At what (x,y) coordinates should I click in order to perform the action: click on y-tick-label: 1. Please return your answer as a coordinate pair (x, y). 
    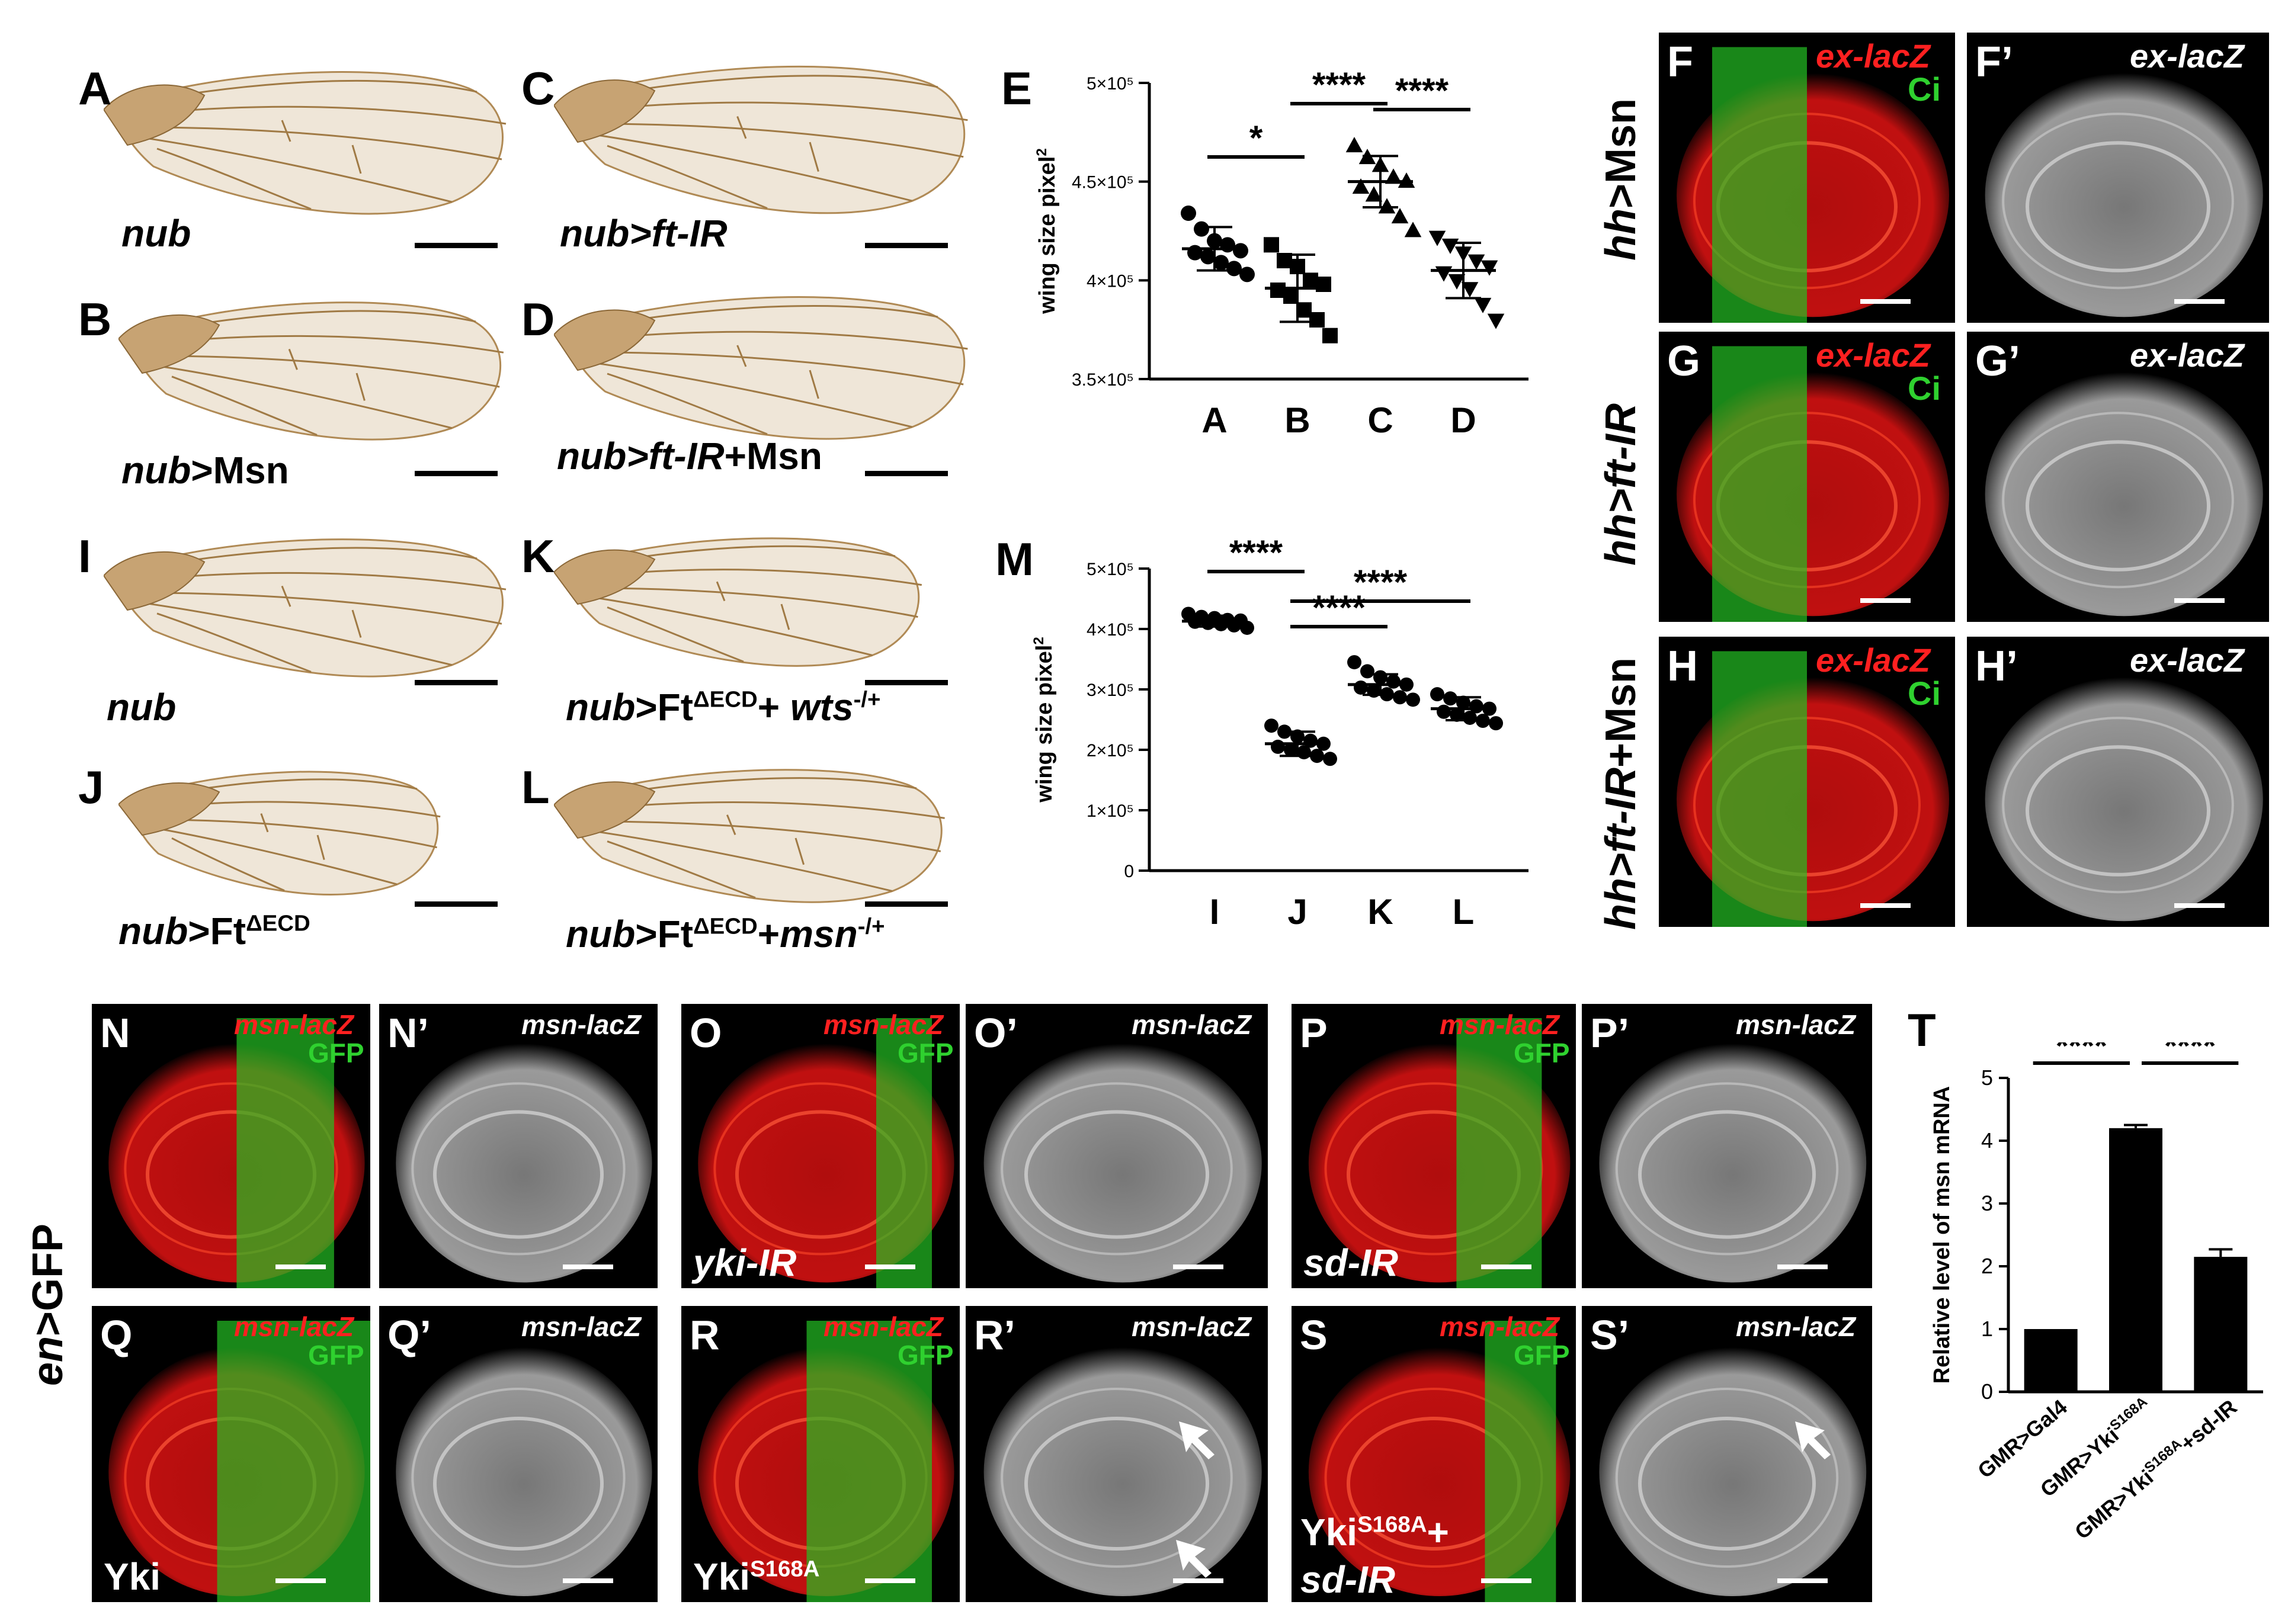
    Looking at the image, I should click on (1987, 1329).